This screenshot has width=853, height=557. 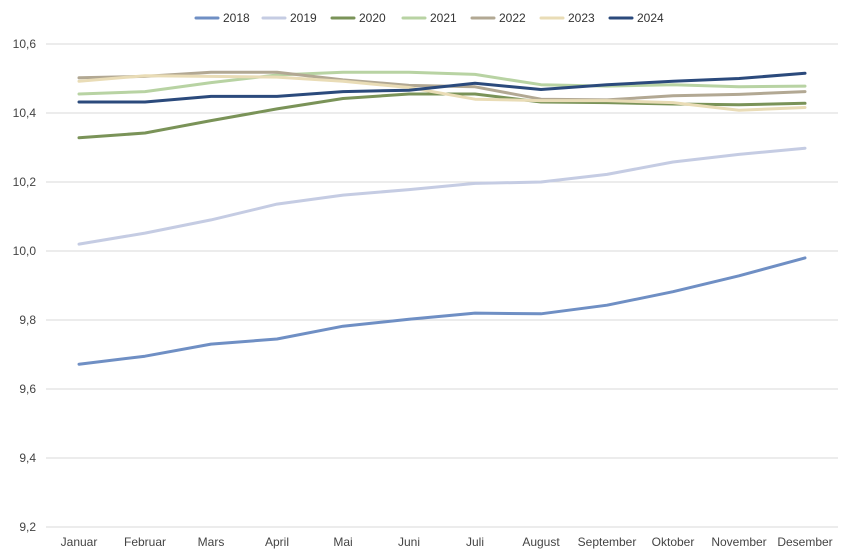 I want to click on legend-item-2021: 2021, so click(x=429, y=18).